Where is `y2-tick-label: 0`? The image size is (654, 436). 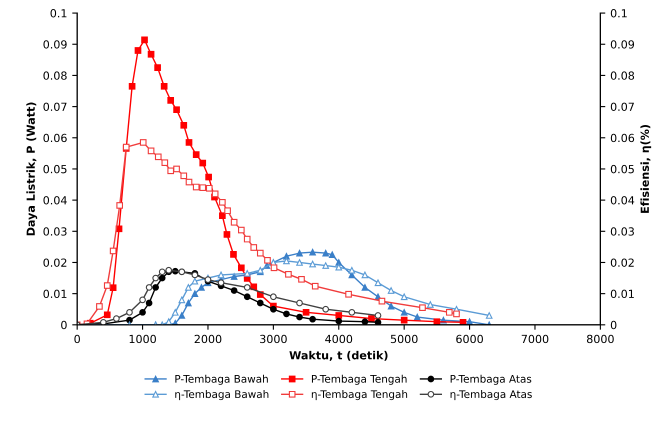 y2-tick-label: 0 is located at coordinates (613, 325).